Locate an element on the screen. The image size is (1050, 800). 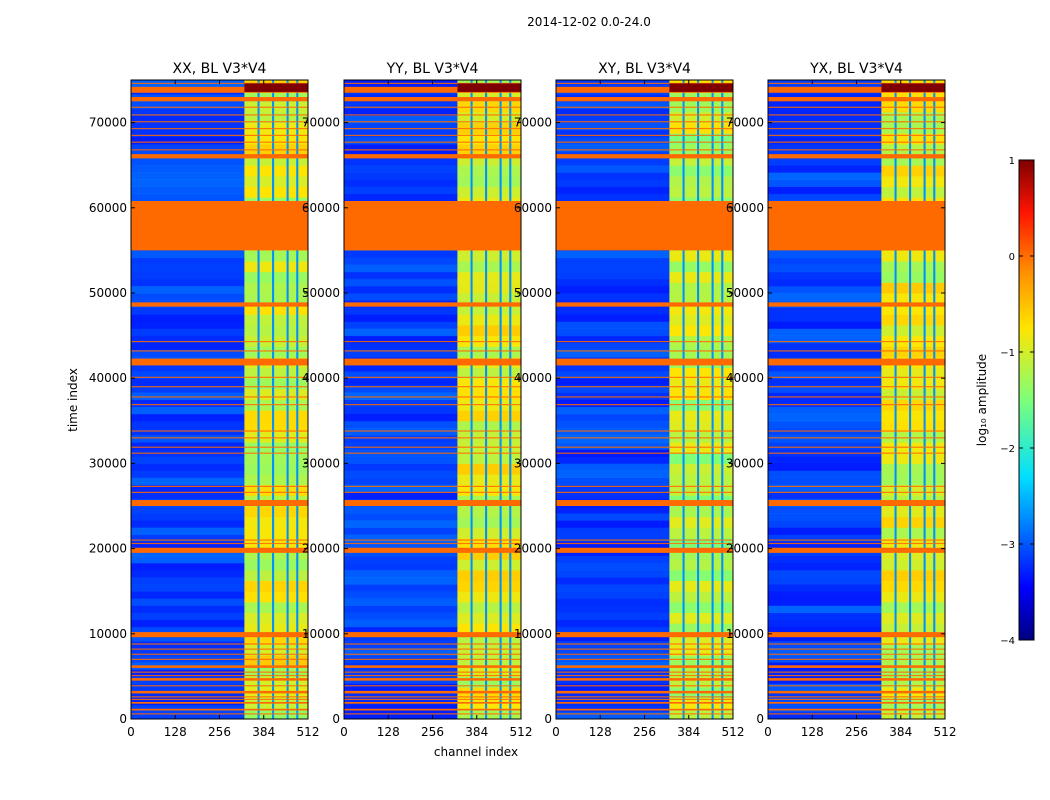
y-tick-label: 50000 is located at coordinates (745, 293).